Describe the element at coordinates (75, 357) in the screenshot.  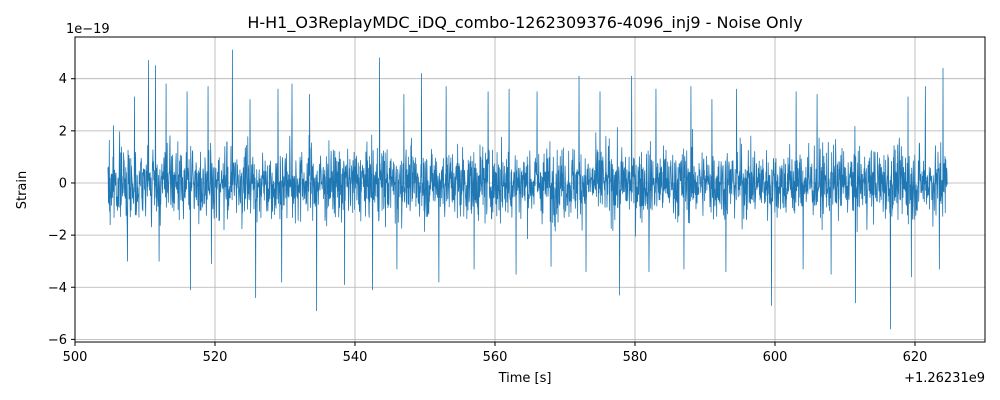
I see `x-tick-label: 500` at that location.